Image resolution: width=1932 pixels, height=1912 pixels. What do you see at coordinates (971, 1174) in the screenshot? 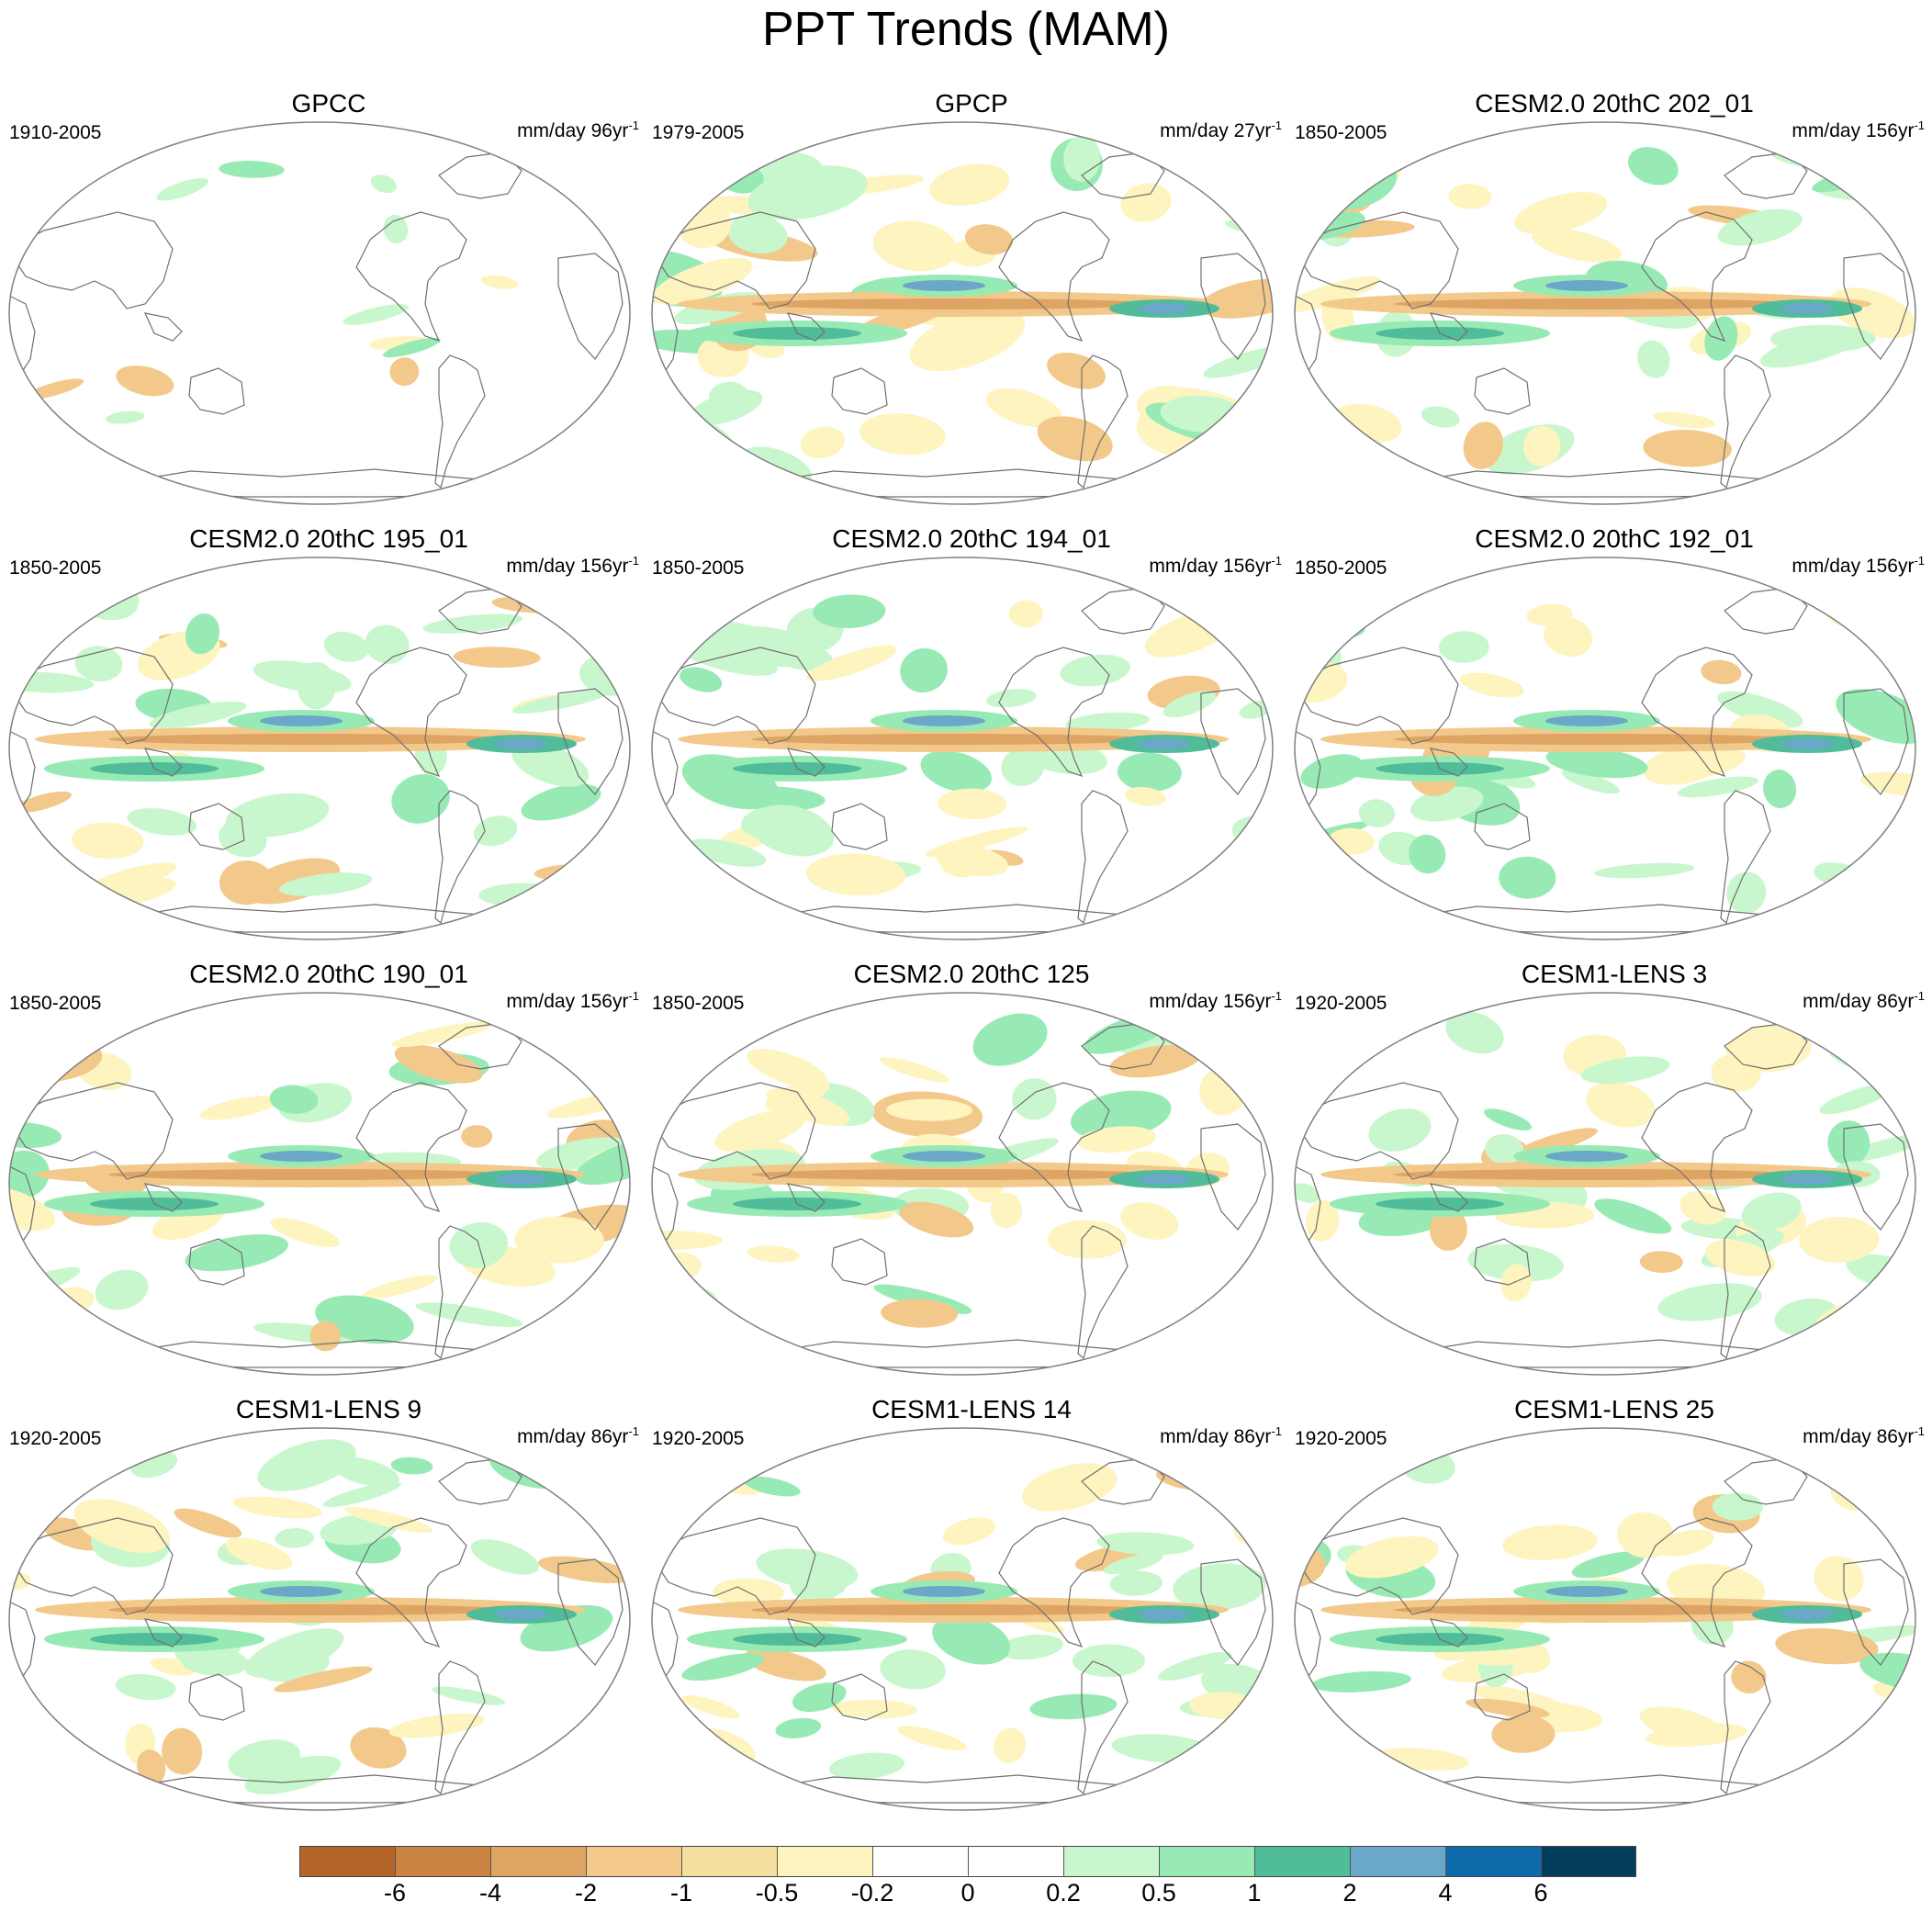
I see `map-panel: CESM2.0 20thC 125 1850-2005 mm/day 156yr-1` at bounding box center [971, 1174].